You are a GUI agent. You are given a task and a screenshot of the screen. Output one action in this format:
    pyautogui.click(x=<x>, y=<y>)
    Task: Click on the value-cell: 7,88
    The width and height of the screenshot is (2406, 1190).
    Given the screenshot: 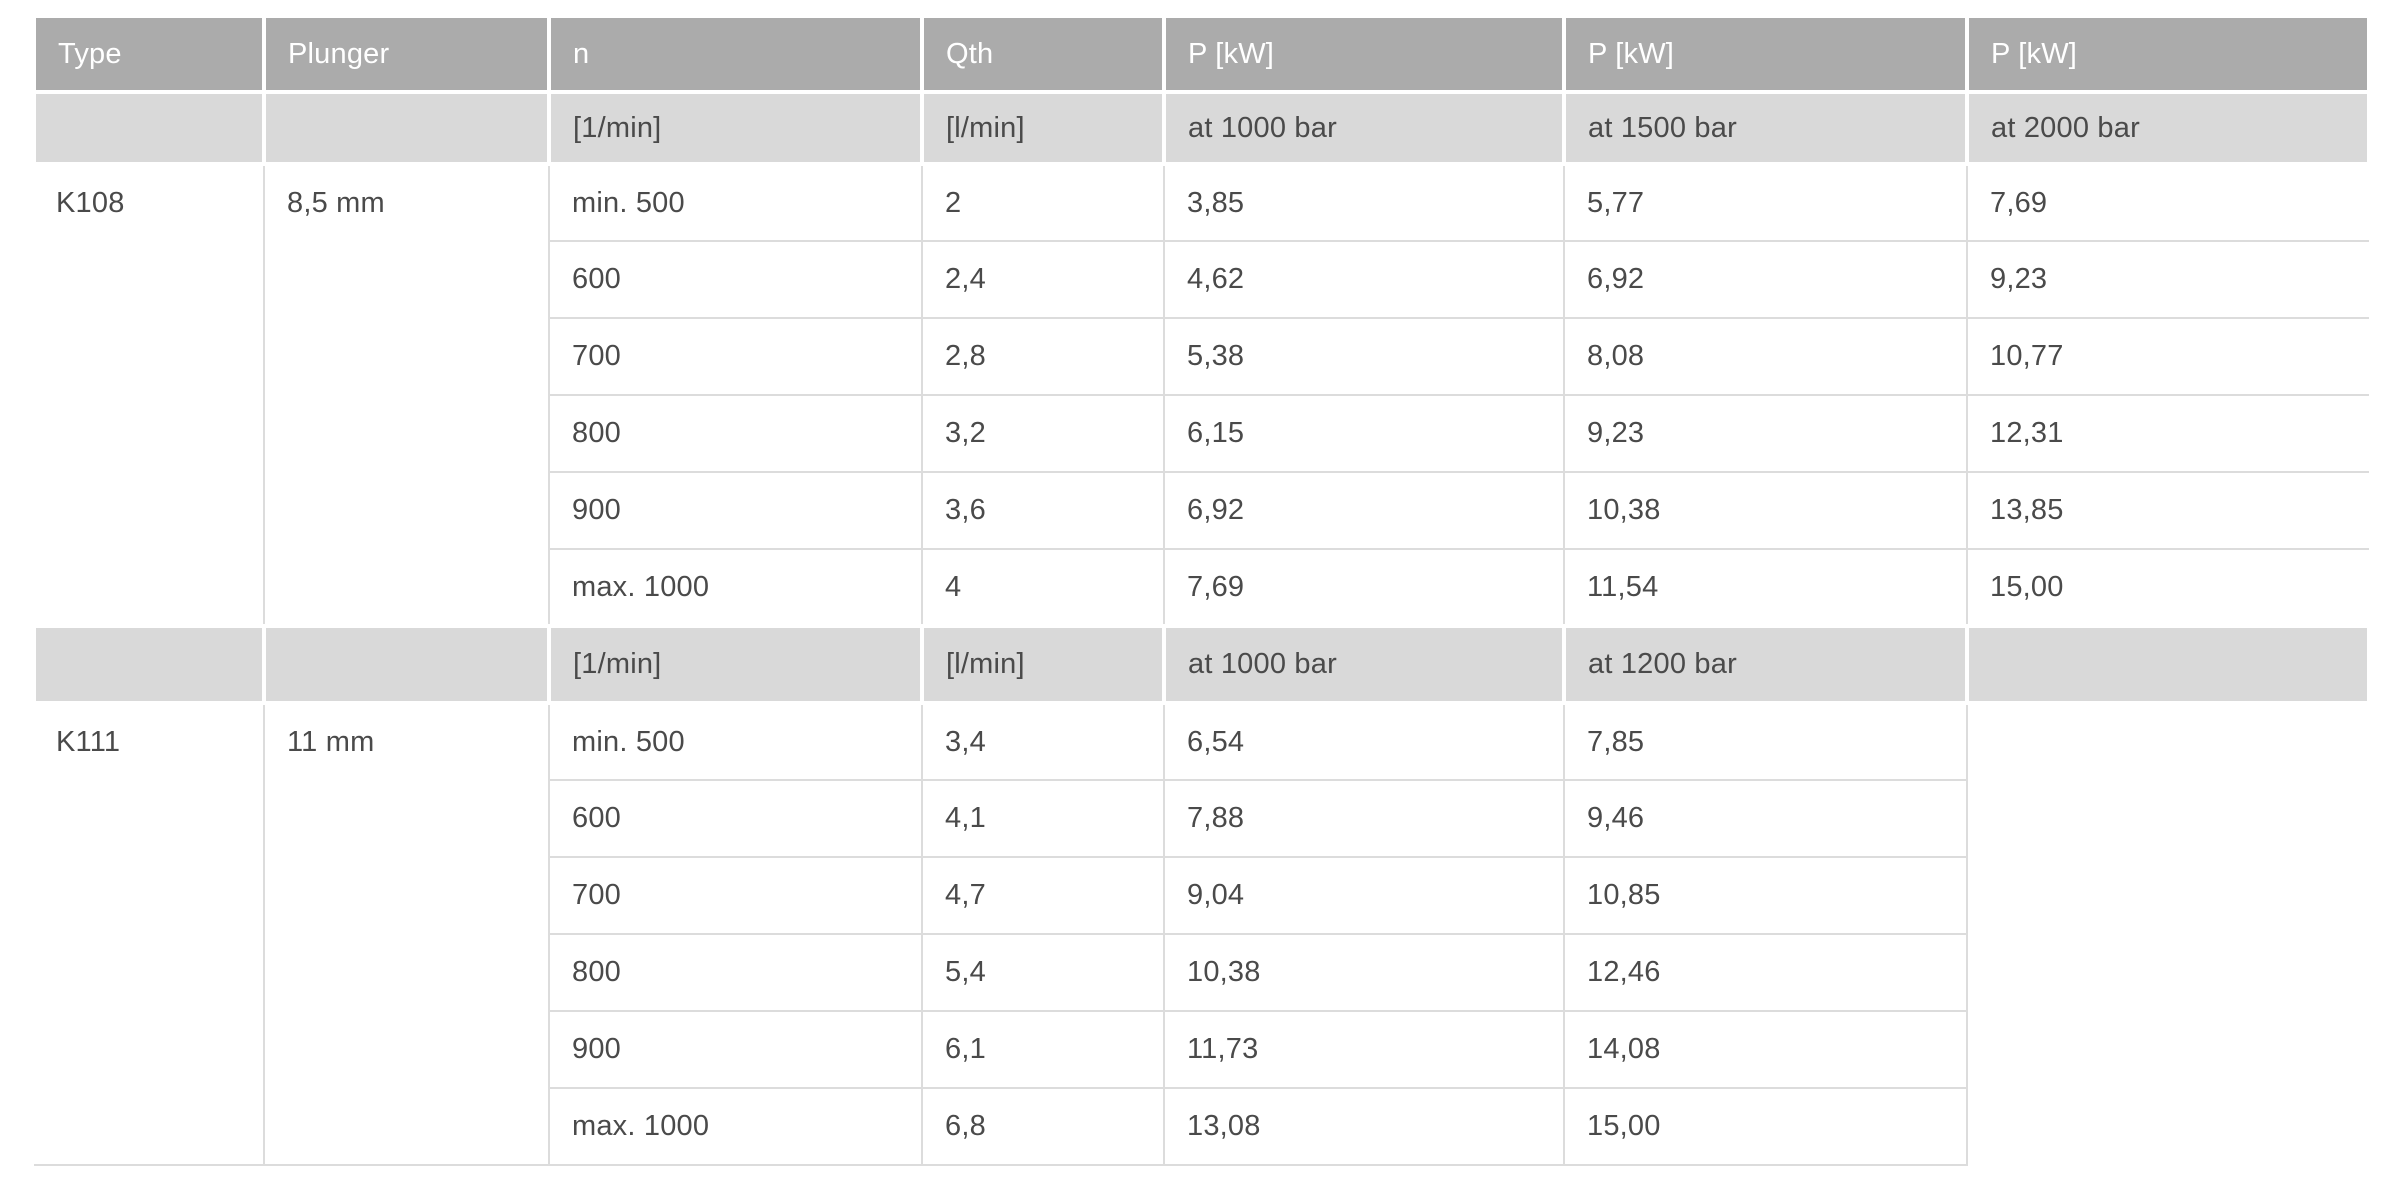 What is the action you would take?
    pyautogui.click(x=1364, y=818)
    